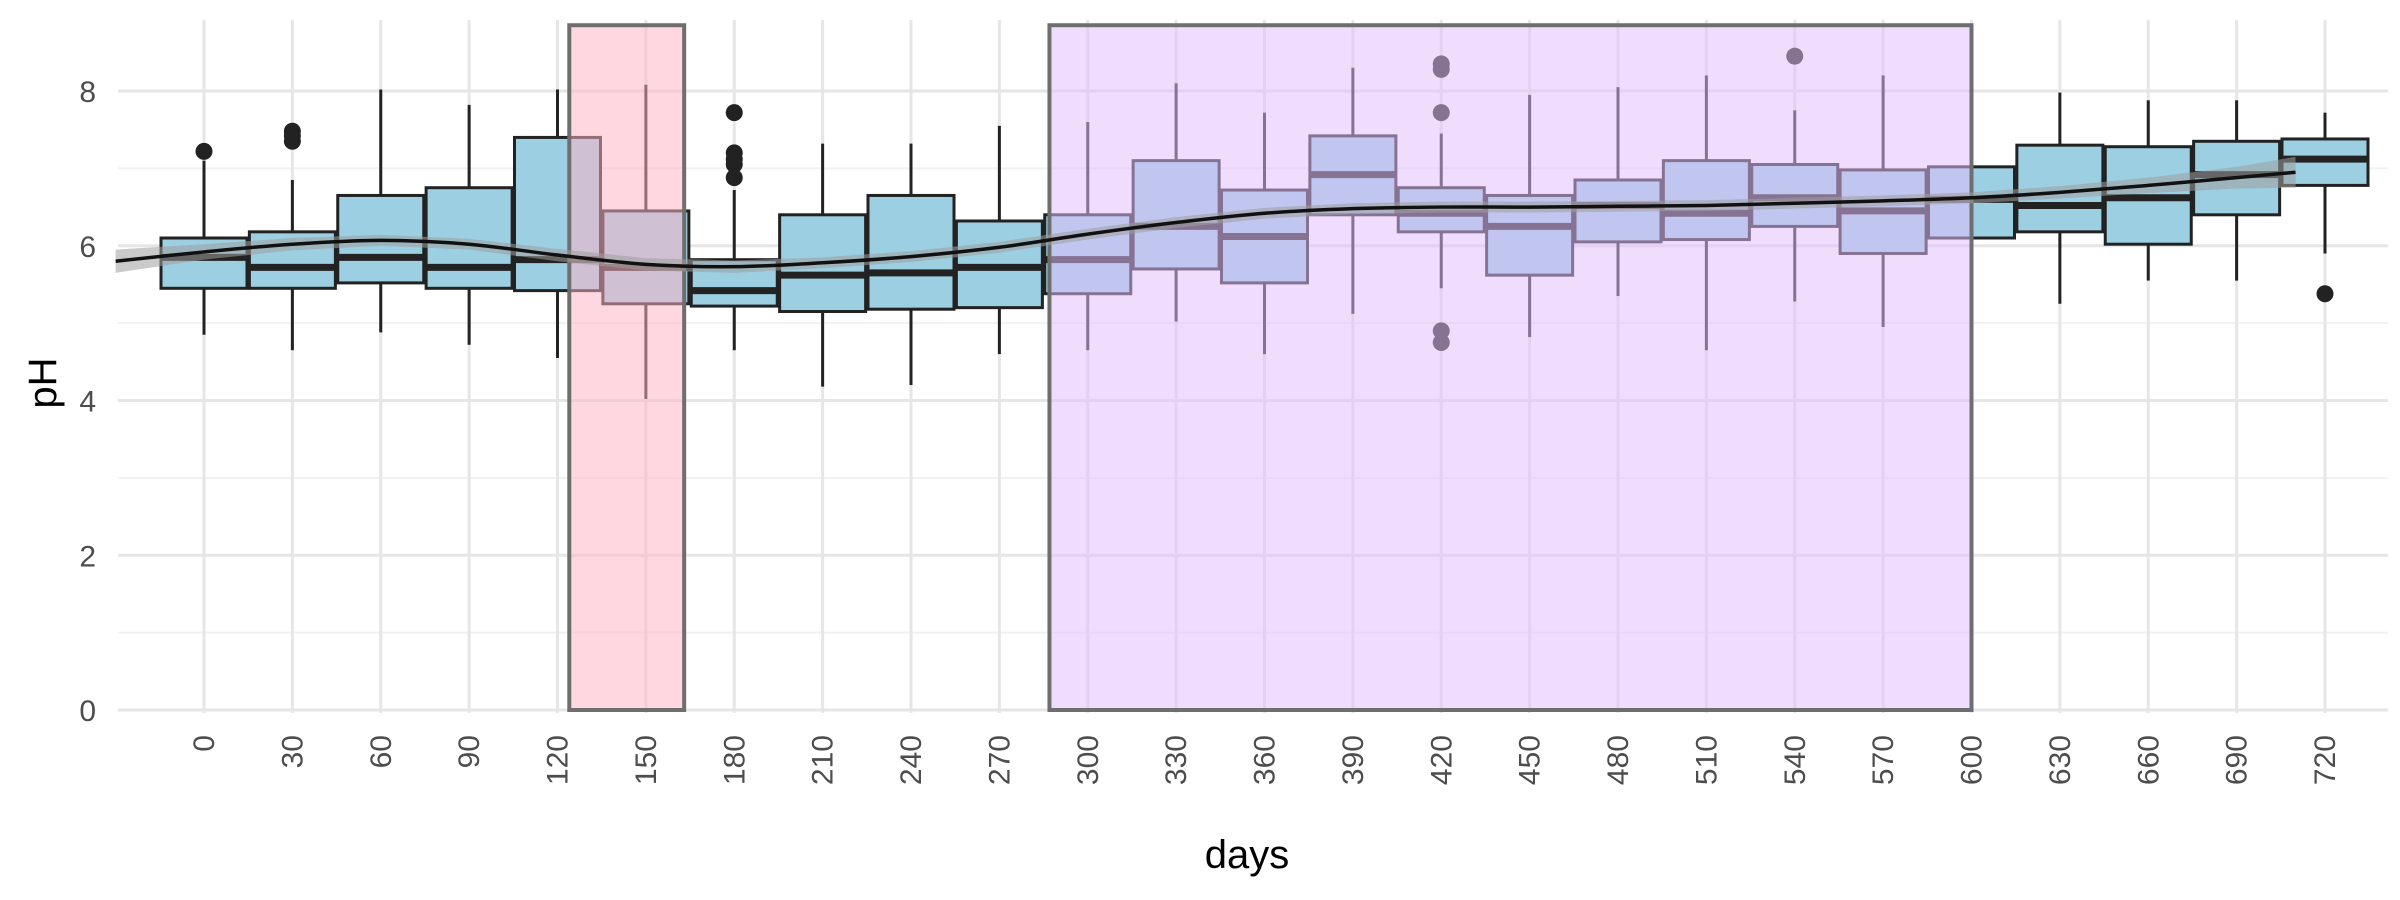  Describe the element at coordinates (558, 760) in the screenshot. I see `x-tick-label: 120` at that location.